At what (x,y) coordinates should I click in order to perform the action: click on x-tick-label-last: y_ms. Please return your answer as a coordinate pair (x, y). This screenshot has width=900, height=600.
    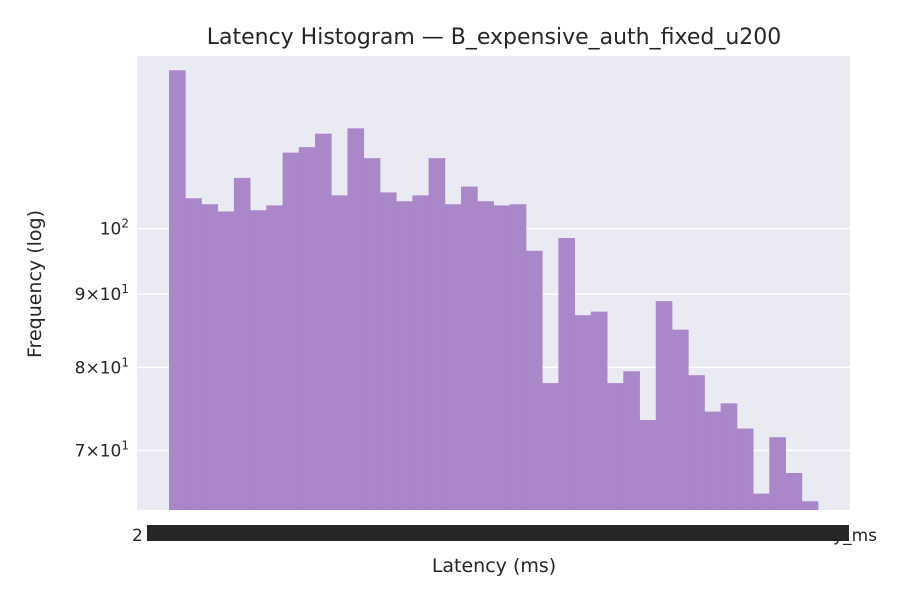
    Looking at the image, I should click on (855, 536).